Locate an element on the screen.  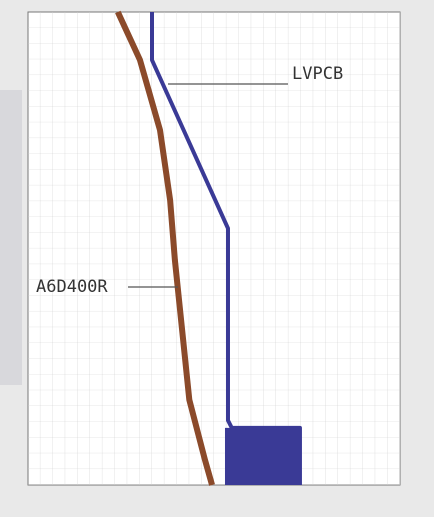
series-label: LVPCB is located at coordinates (317, 74).